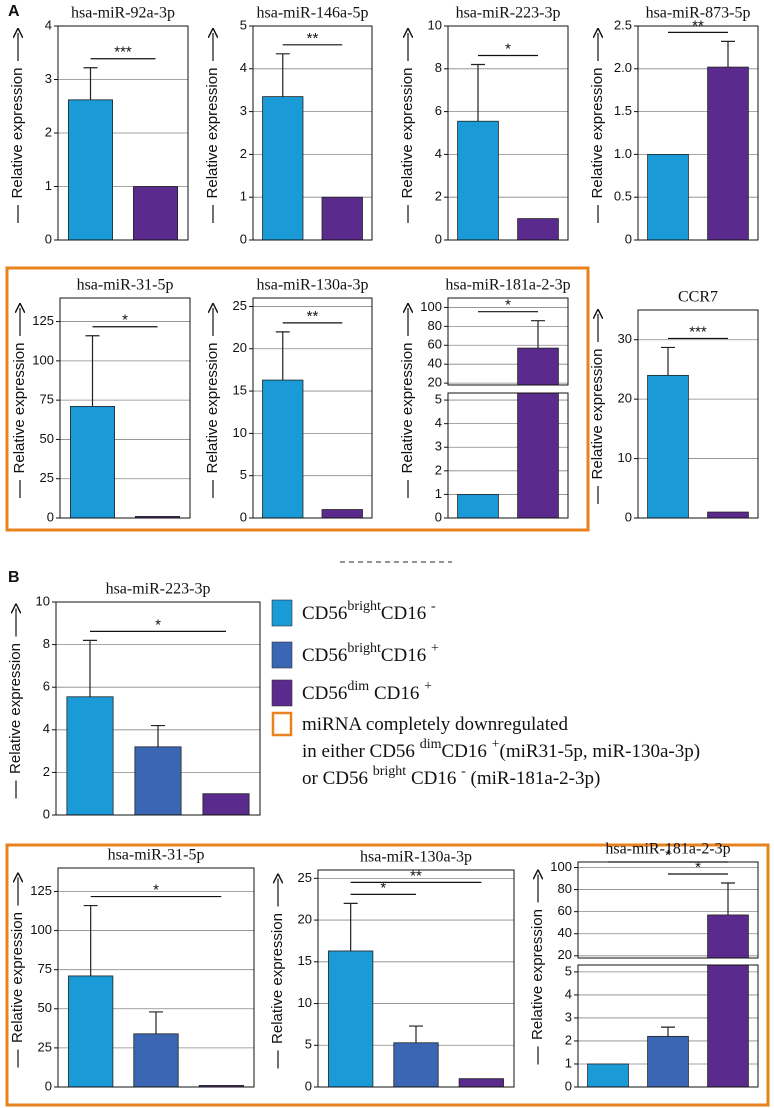 This screenshot has width=774, height=1108. Describe the element at coordinates (313, 316) in the screenshot. I see `significance-label: **` at that location.